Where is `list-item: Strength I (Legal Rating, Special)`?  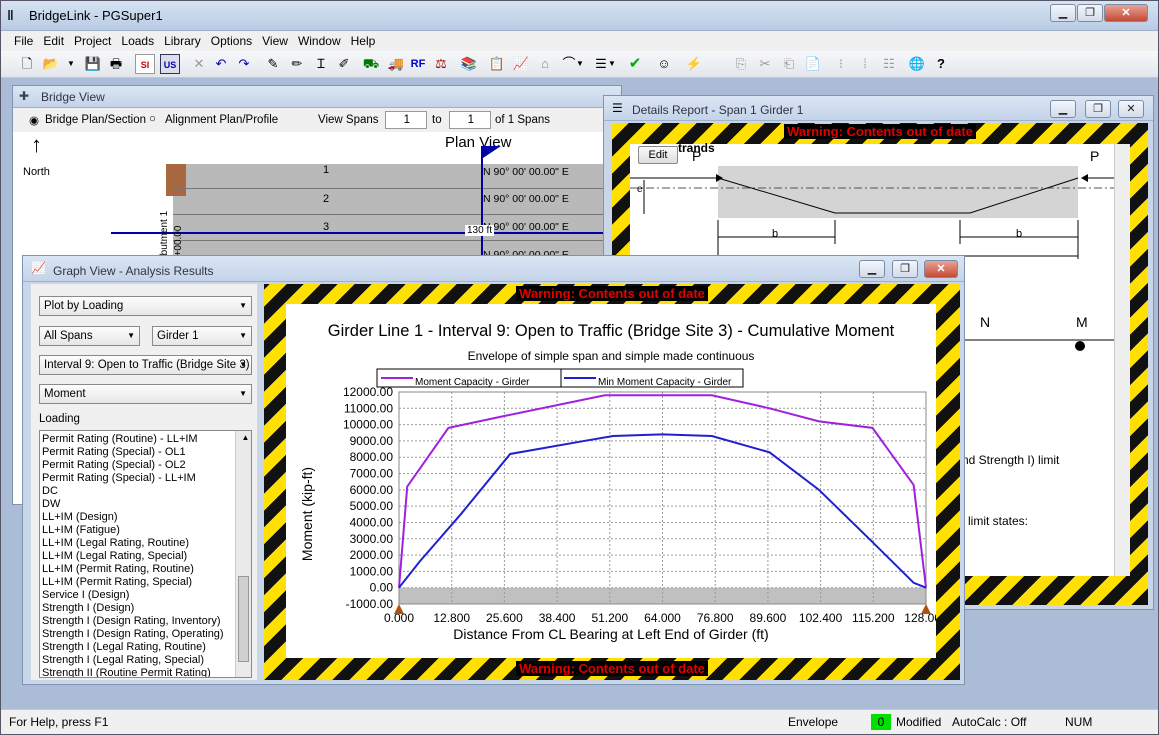 list-item: Strength I (Legal Rating, Special) is located at coordinates (123, 660).